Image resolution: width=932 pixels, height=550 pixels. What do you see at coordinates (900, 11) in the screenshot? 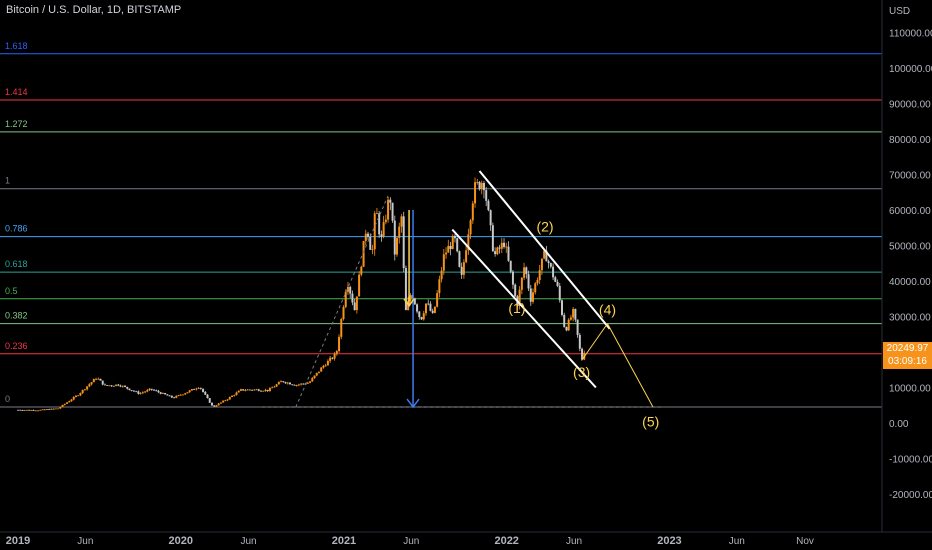
I see `currency-label: USD` at bounding box center [900, 11].